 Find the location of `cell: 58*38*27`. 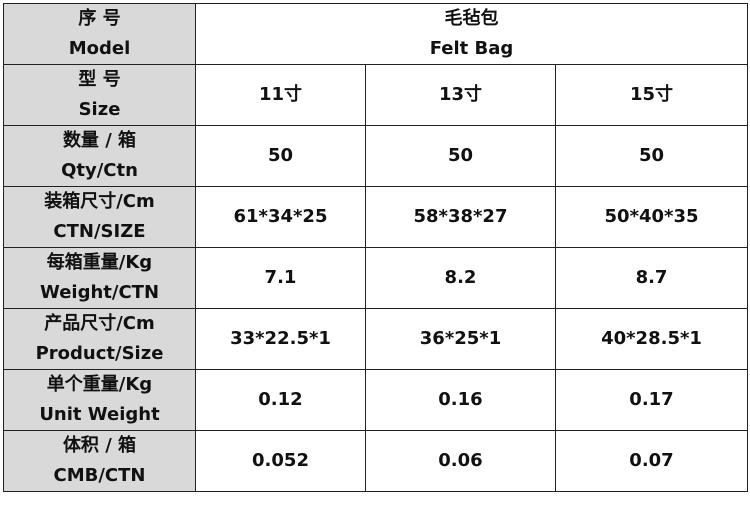

cell: 58*38*27 is located at coordinates (460, 217).